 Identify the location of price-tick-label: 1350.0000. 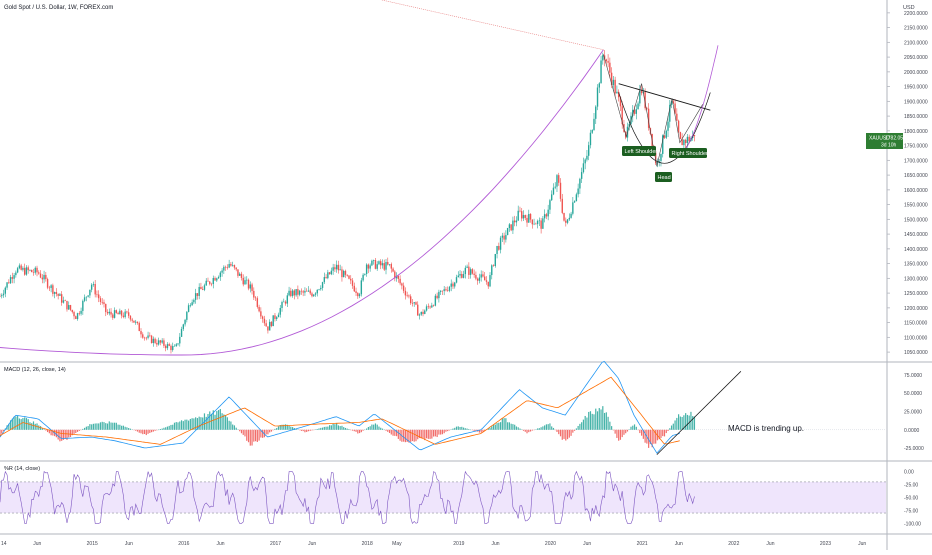
(916, 265).